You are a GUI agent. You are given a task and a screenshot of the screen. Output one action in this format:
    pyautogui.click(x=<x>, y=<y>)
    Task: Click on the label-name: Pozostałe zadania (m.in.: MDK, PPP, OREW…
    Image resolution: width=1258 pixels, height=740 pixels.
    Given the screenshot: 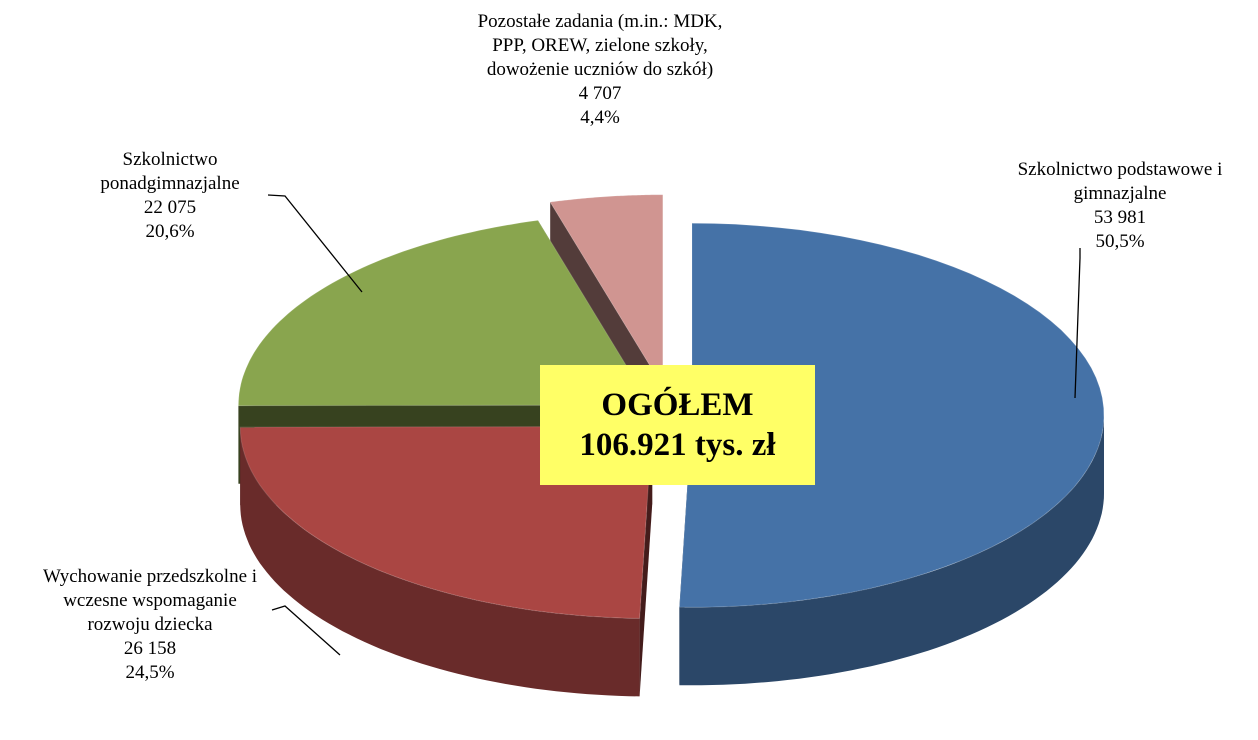 What is the action you would take?
    pyautogui.click(x=600, y=45)
    